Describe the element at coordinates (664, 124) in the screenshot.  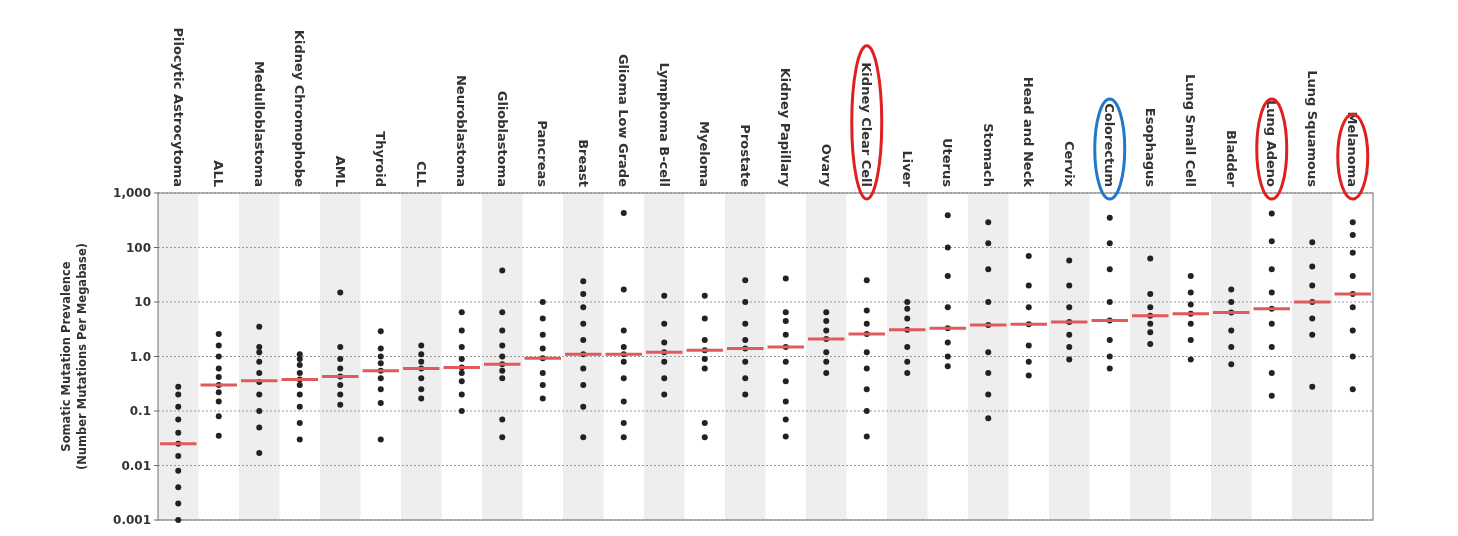
I see `x-tick-label: Lymphoma B-cell` at that location.